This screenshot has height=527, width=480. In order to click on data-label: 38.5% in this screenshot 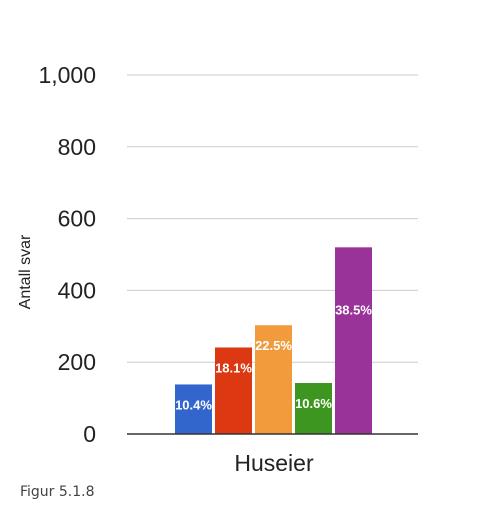, I will do `click(353, 310)`.